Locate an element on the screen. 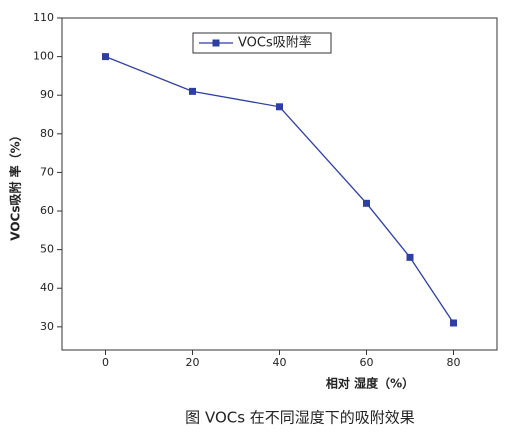  x-tick-label: 20 is located at coordinates (193, 362).